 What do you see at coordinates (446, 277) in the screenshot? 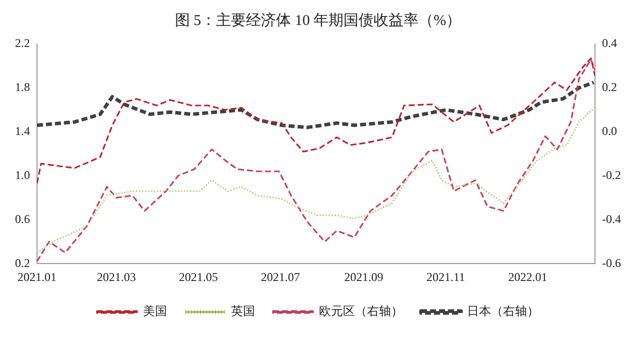
I see `x-tick-label: 2021.11` at bounding box center [446, 277].